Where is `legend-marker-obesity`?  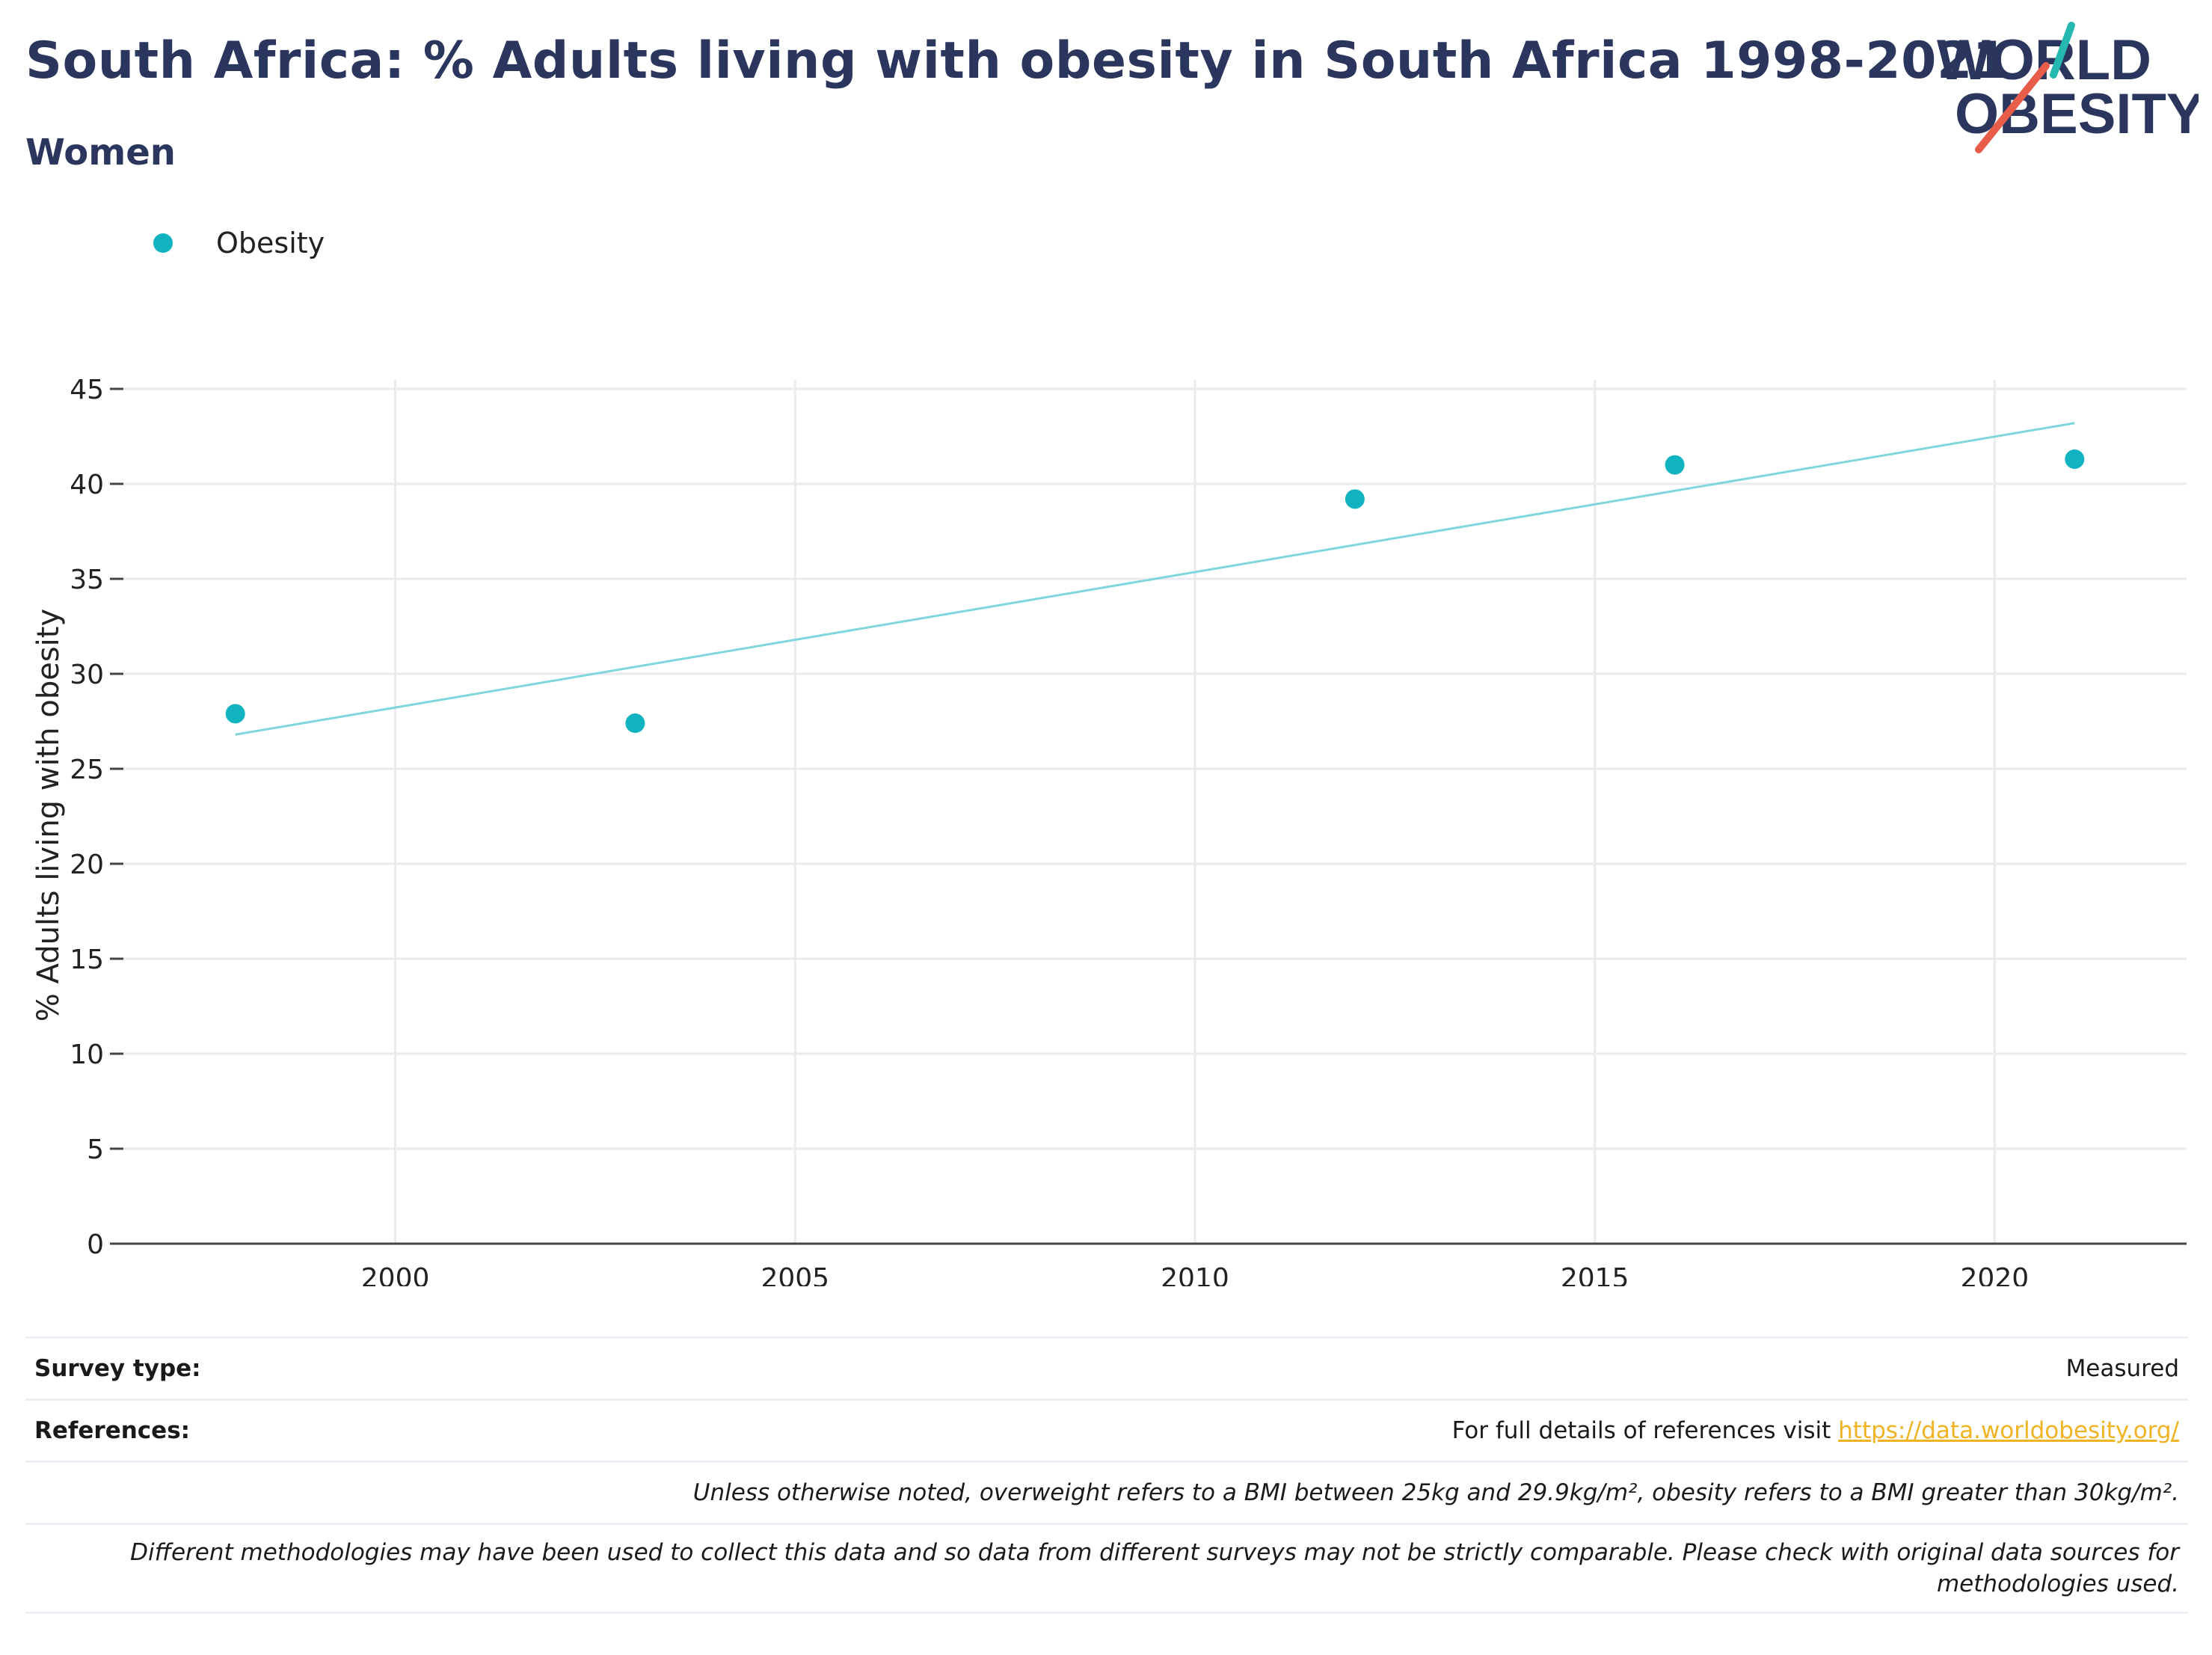 legend-marker-obesity is located at coordinates (163, 243).